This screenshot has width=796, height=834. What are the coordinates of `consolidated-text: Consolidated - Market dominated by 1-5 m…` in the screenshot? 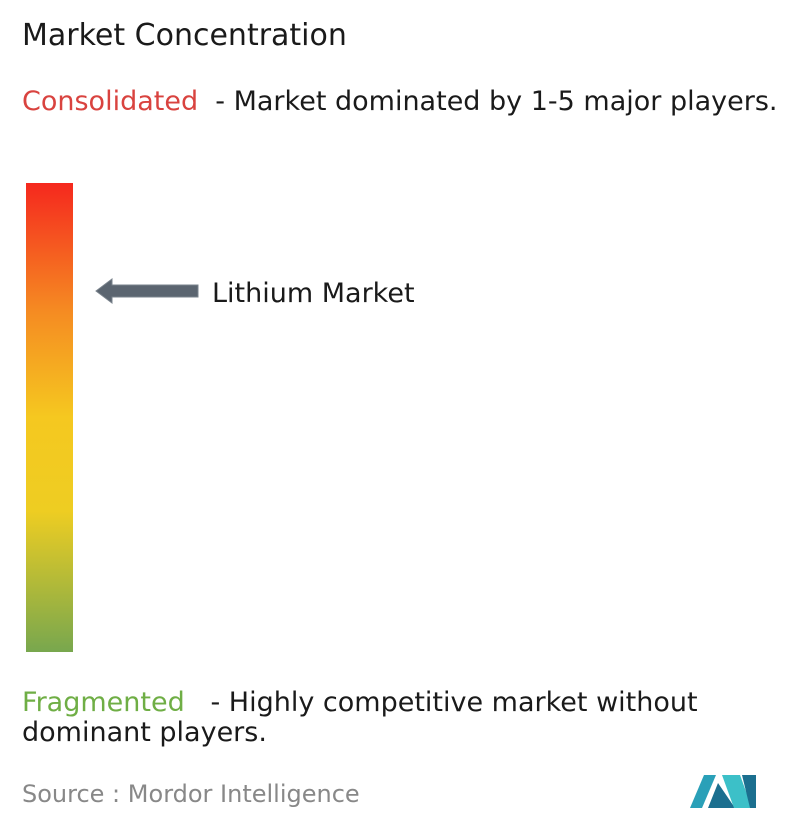 It's located at (407, 102).